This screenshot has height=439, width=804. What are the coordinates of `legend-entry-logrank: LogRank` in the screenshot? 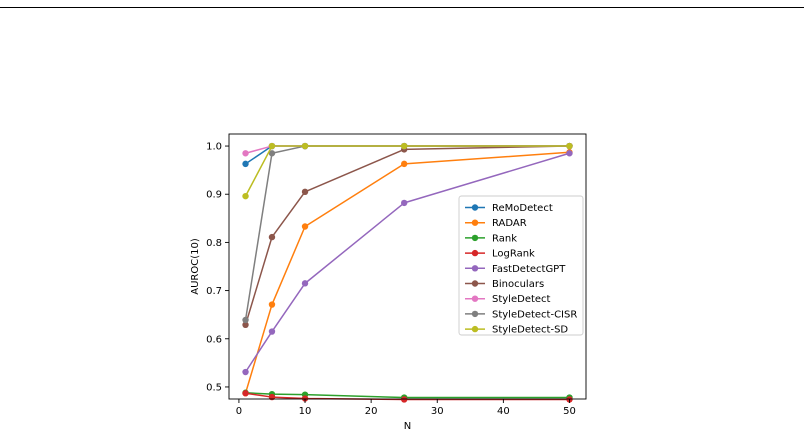 It's located at (500, 254).